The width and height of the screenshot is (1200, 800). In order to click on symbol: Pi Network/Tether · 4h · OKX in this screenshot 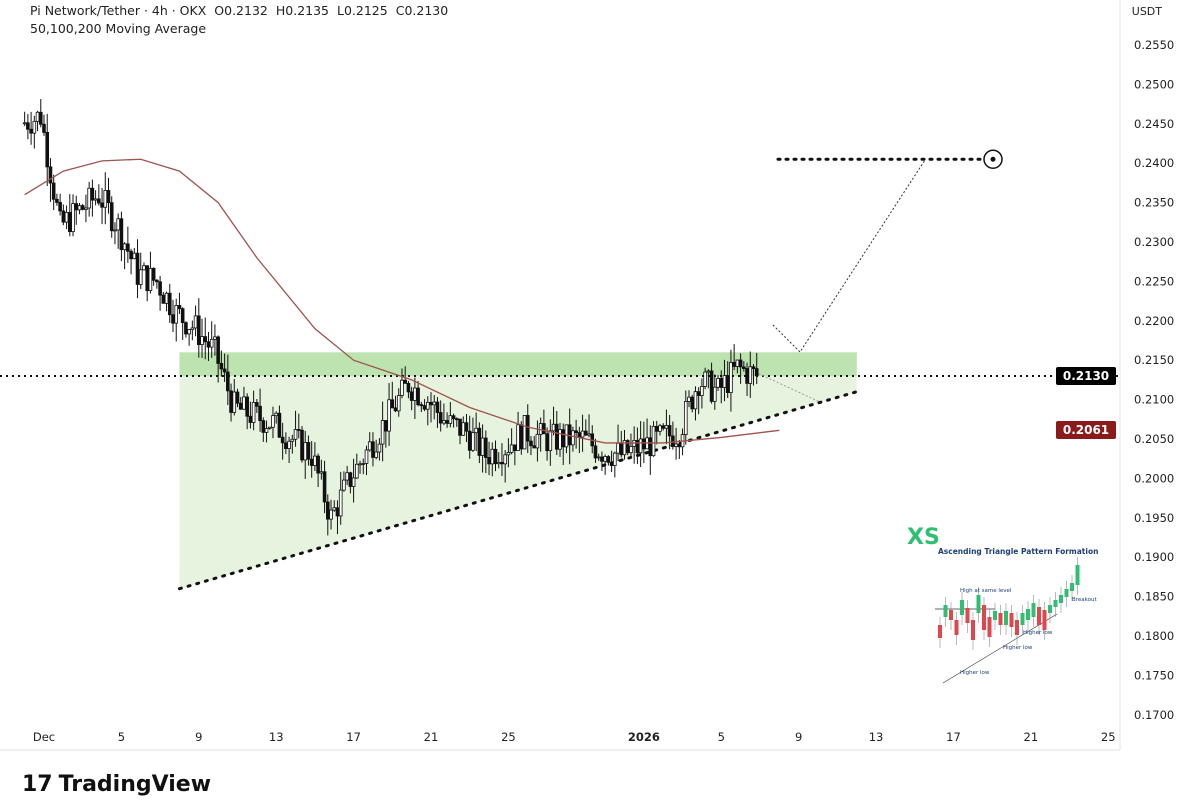, I will do `click(118, 10)`.